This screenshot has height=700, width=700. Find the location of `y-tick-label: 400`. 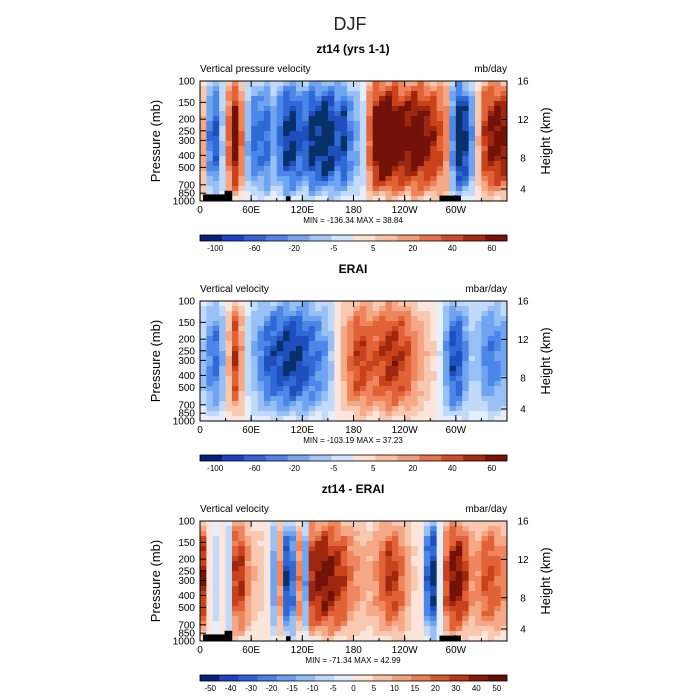

y-tick-label: 400 is located at coordinates (186, 596).